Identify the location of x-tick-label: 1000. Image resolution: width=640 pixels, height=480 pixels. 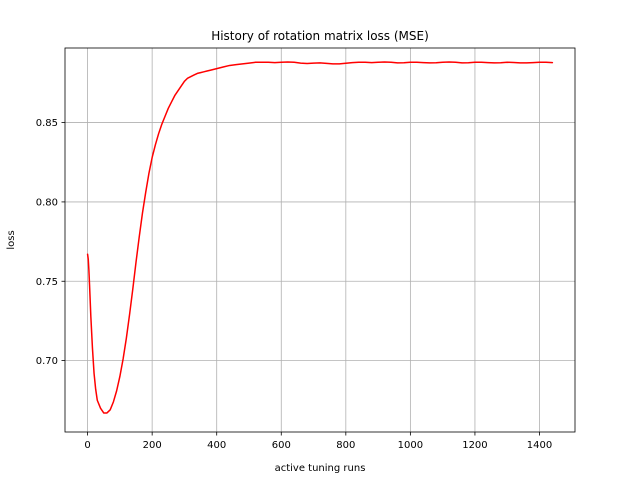
(410, 445).